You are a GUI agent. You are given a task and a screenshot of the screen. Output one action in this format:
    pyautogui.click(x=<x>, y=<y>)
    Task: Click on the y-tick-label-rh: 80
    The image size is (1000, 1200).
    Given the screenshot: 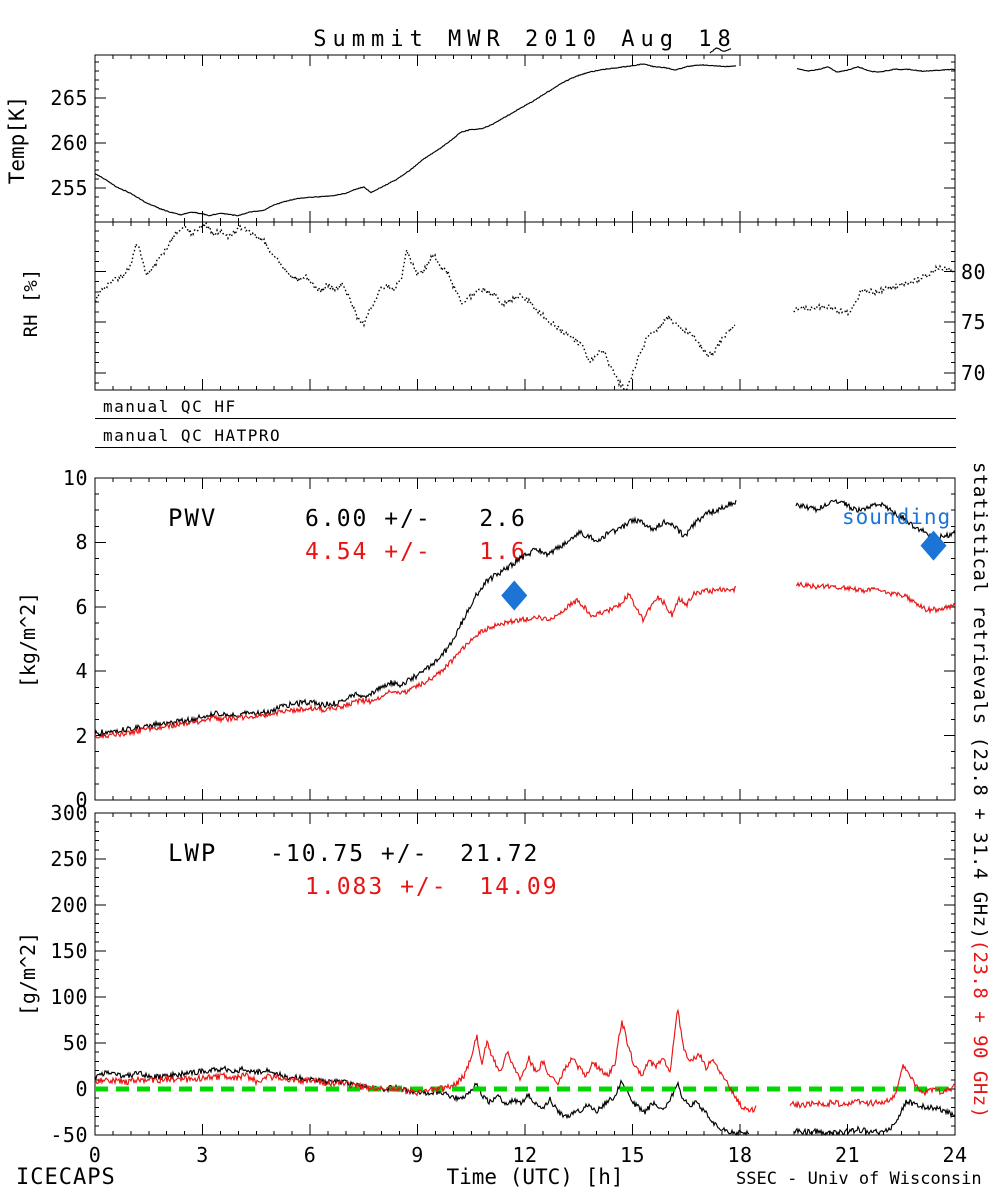 What is the action you would take?
    pyautogui.click(x=974, y=271)
    